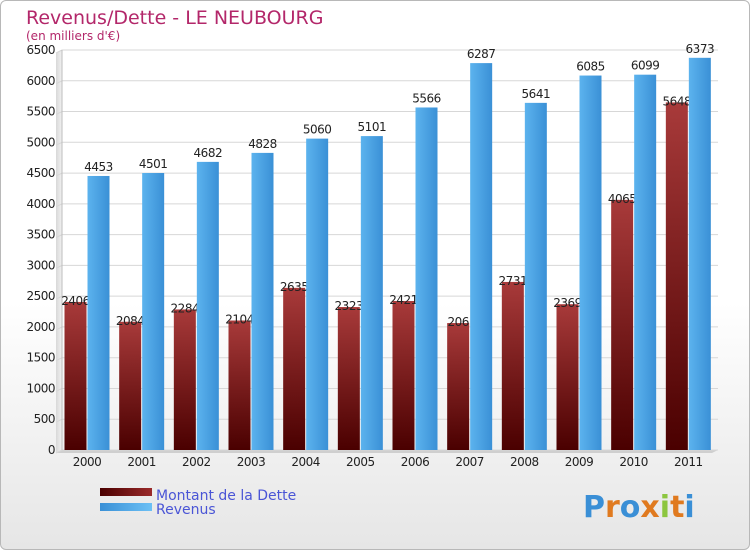 This screenshot has width=750, height=550. I want to click on chart-subtitle: (en milliers d'€), so click(73, 36).